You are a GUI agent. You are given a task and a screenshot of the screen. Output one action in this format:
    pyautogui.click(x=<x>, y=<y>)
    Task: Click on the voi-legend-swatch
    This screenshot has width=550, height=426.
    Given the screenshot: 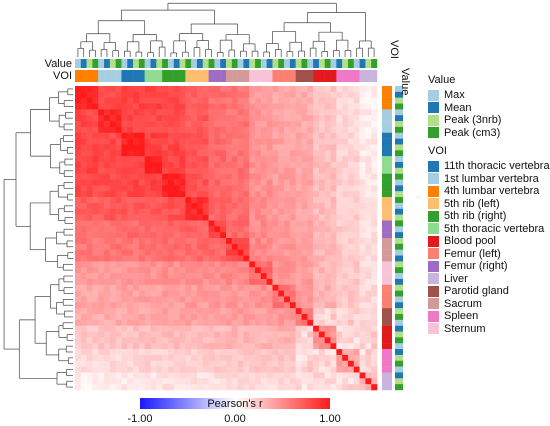 What is the action you would take?
    pyautogui.click(x=433, y=229)
    